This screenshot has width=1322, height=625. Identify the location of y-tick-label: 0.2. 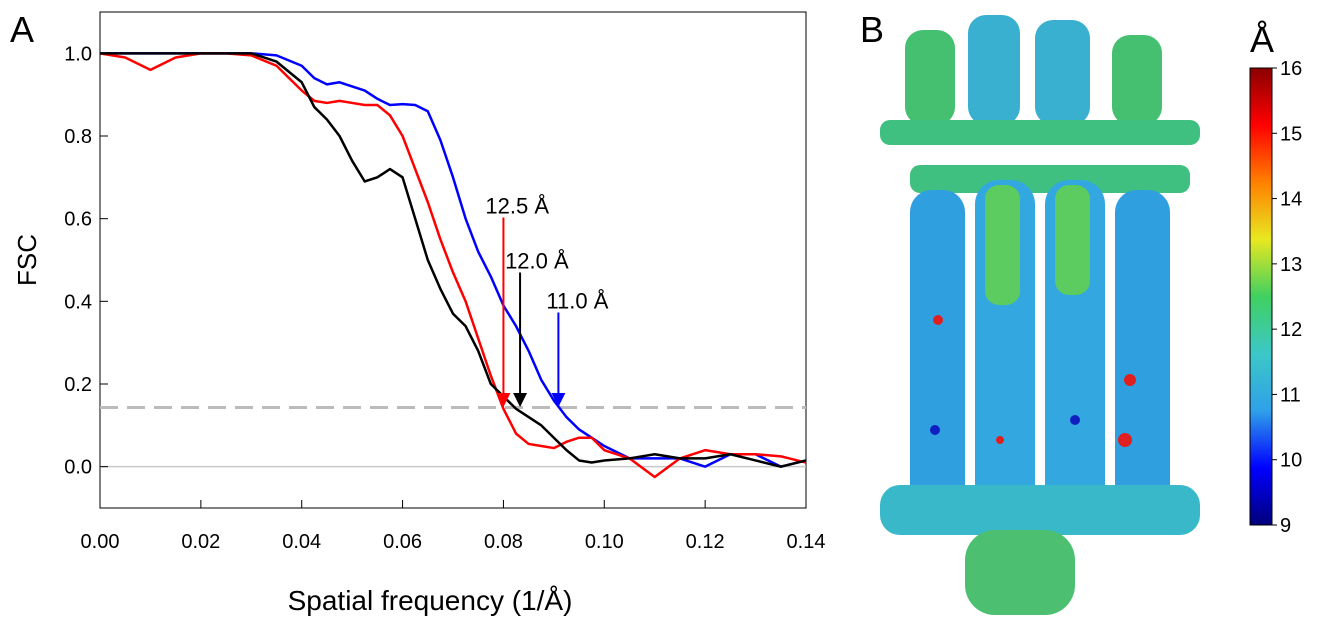
(78, 385).